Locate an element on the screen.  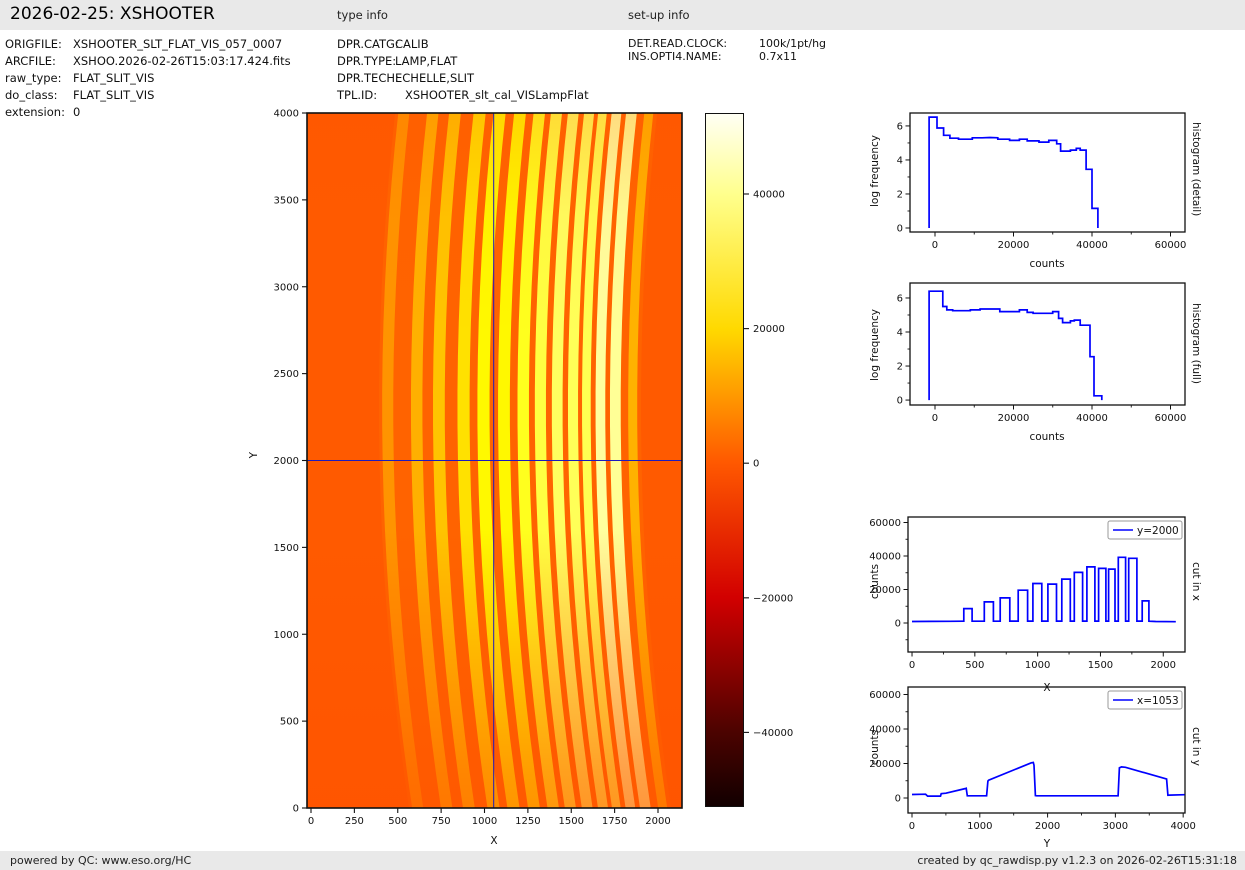
cut-x-xlabel: X is located at coordinates (1047, 688).